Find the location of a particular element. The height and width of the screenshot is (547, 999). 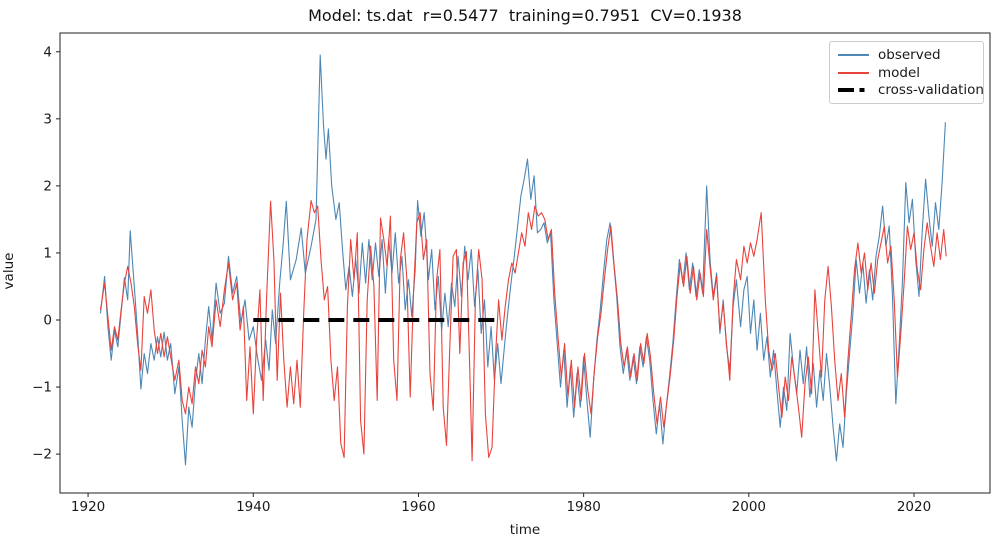

observed-line-sample-icon is located at coordinates (853, 54).